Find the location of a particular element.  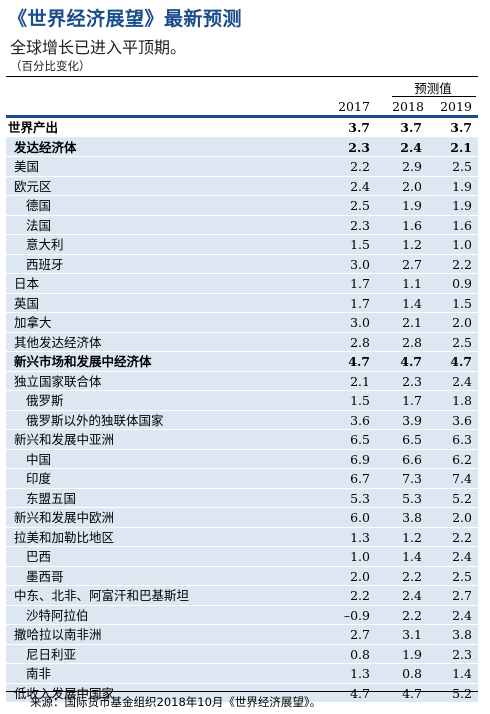

row-value-2019: 1.6 is located at coordinates (462, 225).